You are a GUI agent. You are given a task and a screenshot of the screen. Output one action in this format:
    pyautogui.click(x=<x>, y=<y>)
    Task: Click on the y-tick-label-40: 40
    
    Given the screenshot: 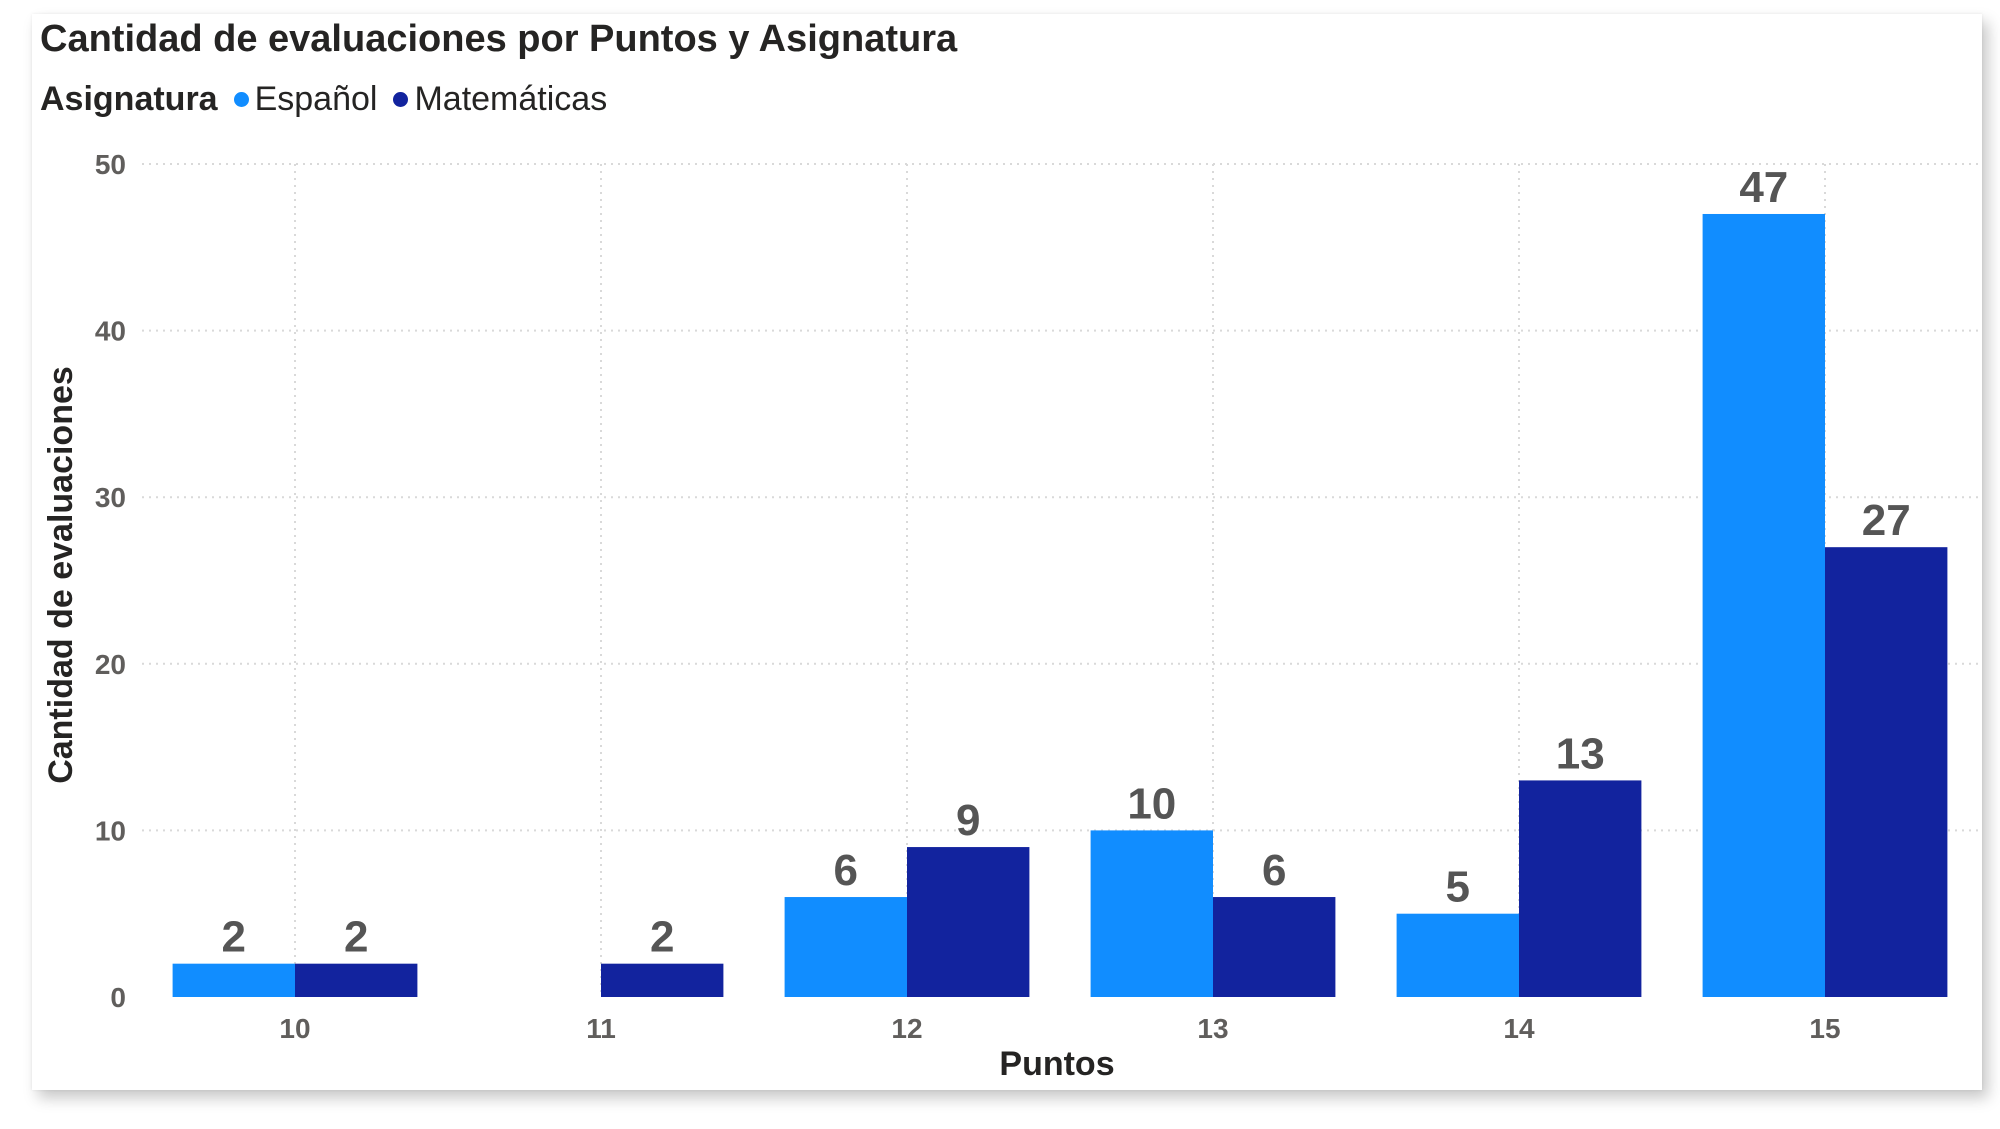 What is the action you would take?
    pyautogui.click(x=110, y=331)
    